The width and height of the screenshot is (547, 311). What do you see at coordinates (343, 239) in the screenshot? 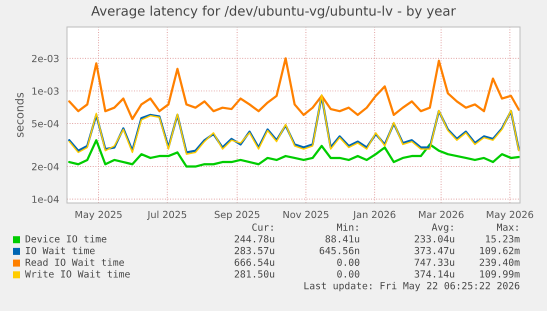
I see `text: 88.41u` at bounding box center [343, 239].